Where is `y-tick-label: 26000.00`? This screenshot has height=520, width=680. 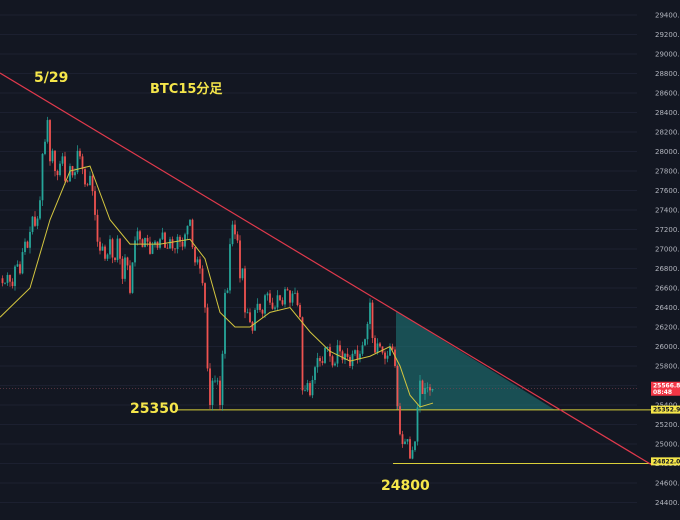 y-tick-label: 26000.00 is located at coordinates (667, 347).